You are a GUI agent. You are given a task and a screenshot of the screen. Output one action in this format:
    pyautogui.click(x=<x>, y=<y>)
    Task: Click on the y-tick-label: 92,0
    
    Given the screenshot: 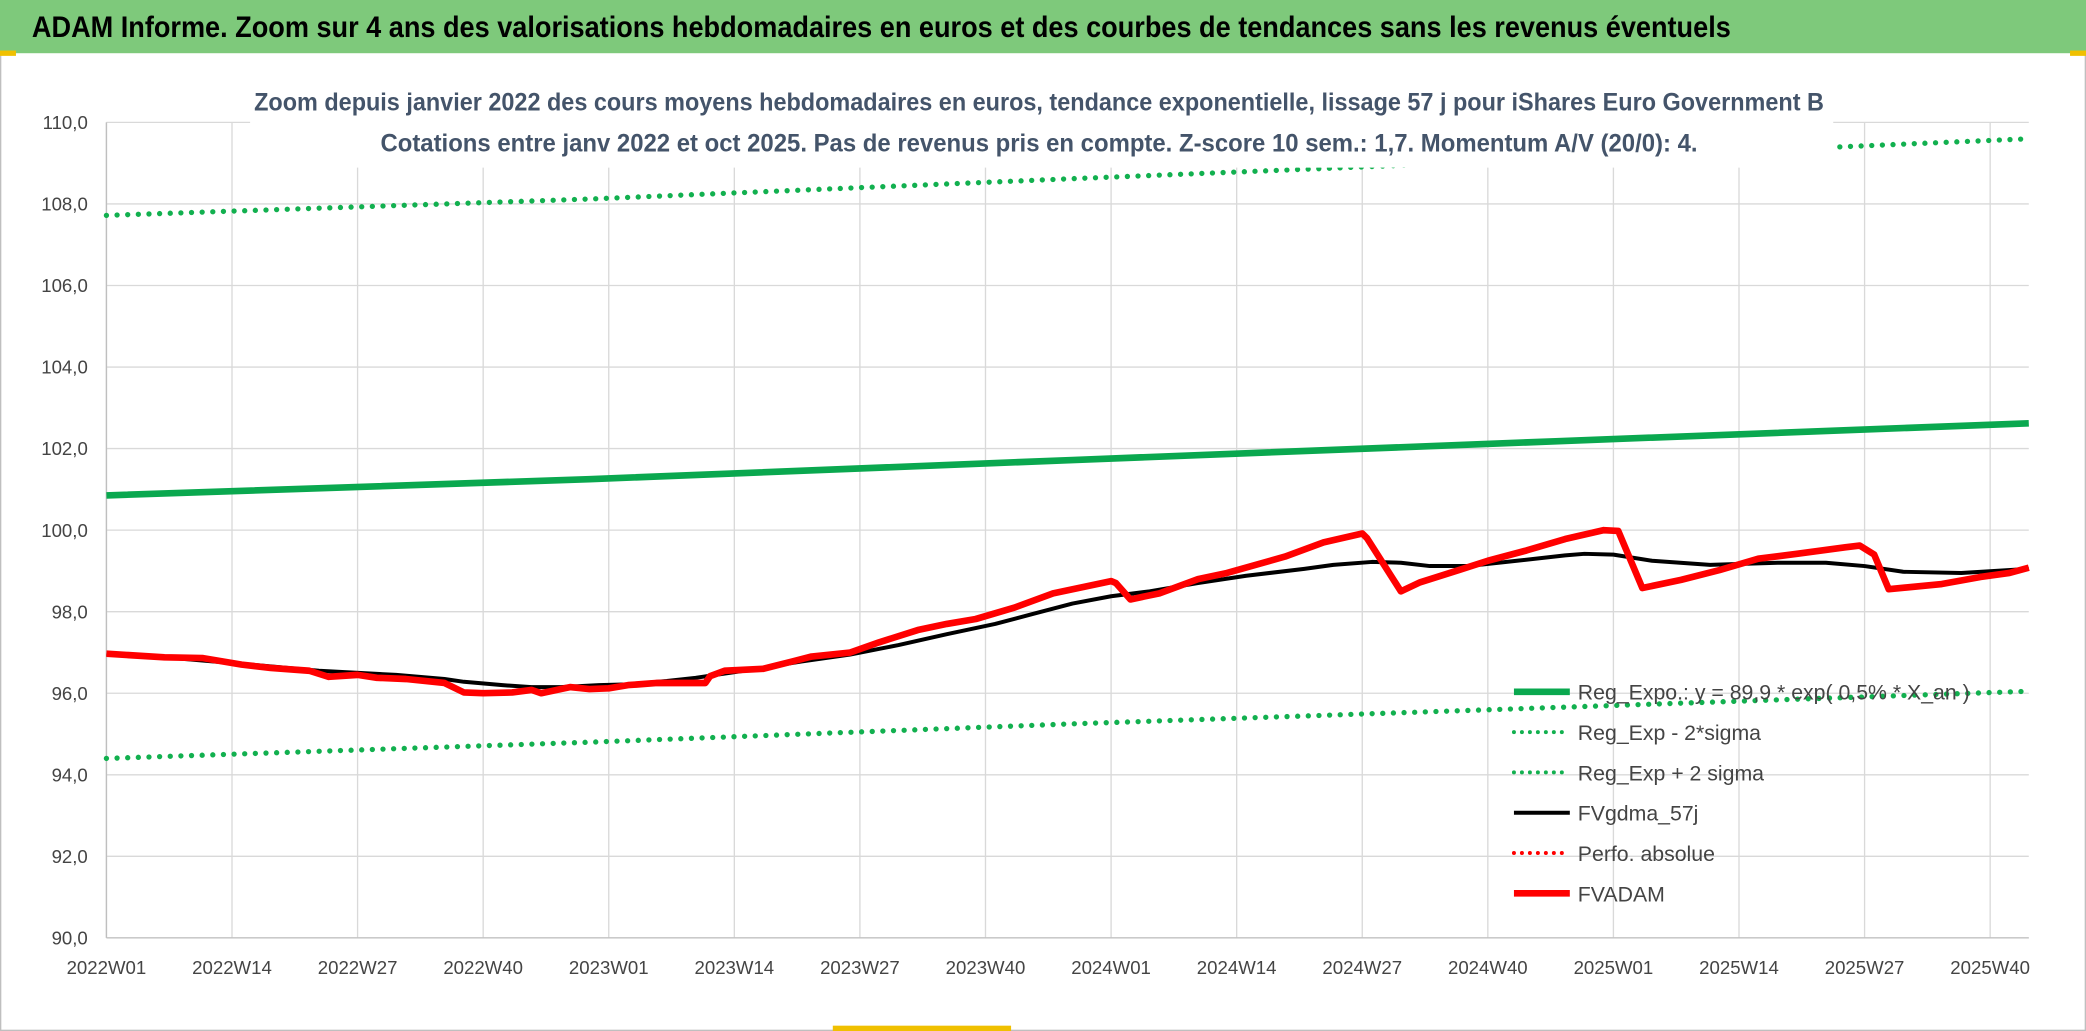 What is the action you would take?
    pyautogui.click(x=70, y=856)
    